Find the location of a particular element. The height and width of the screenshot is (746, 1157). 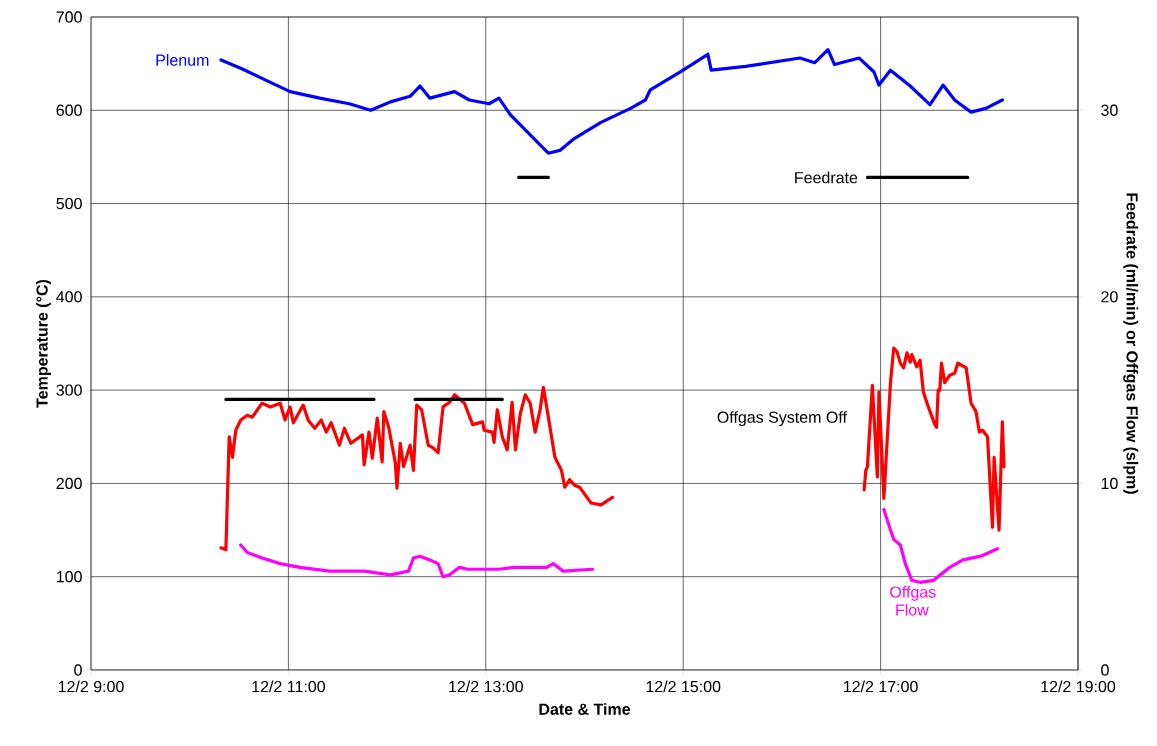

x-tick-label: 12/2 15:00 is located at coordinates (683, 686).